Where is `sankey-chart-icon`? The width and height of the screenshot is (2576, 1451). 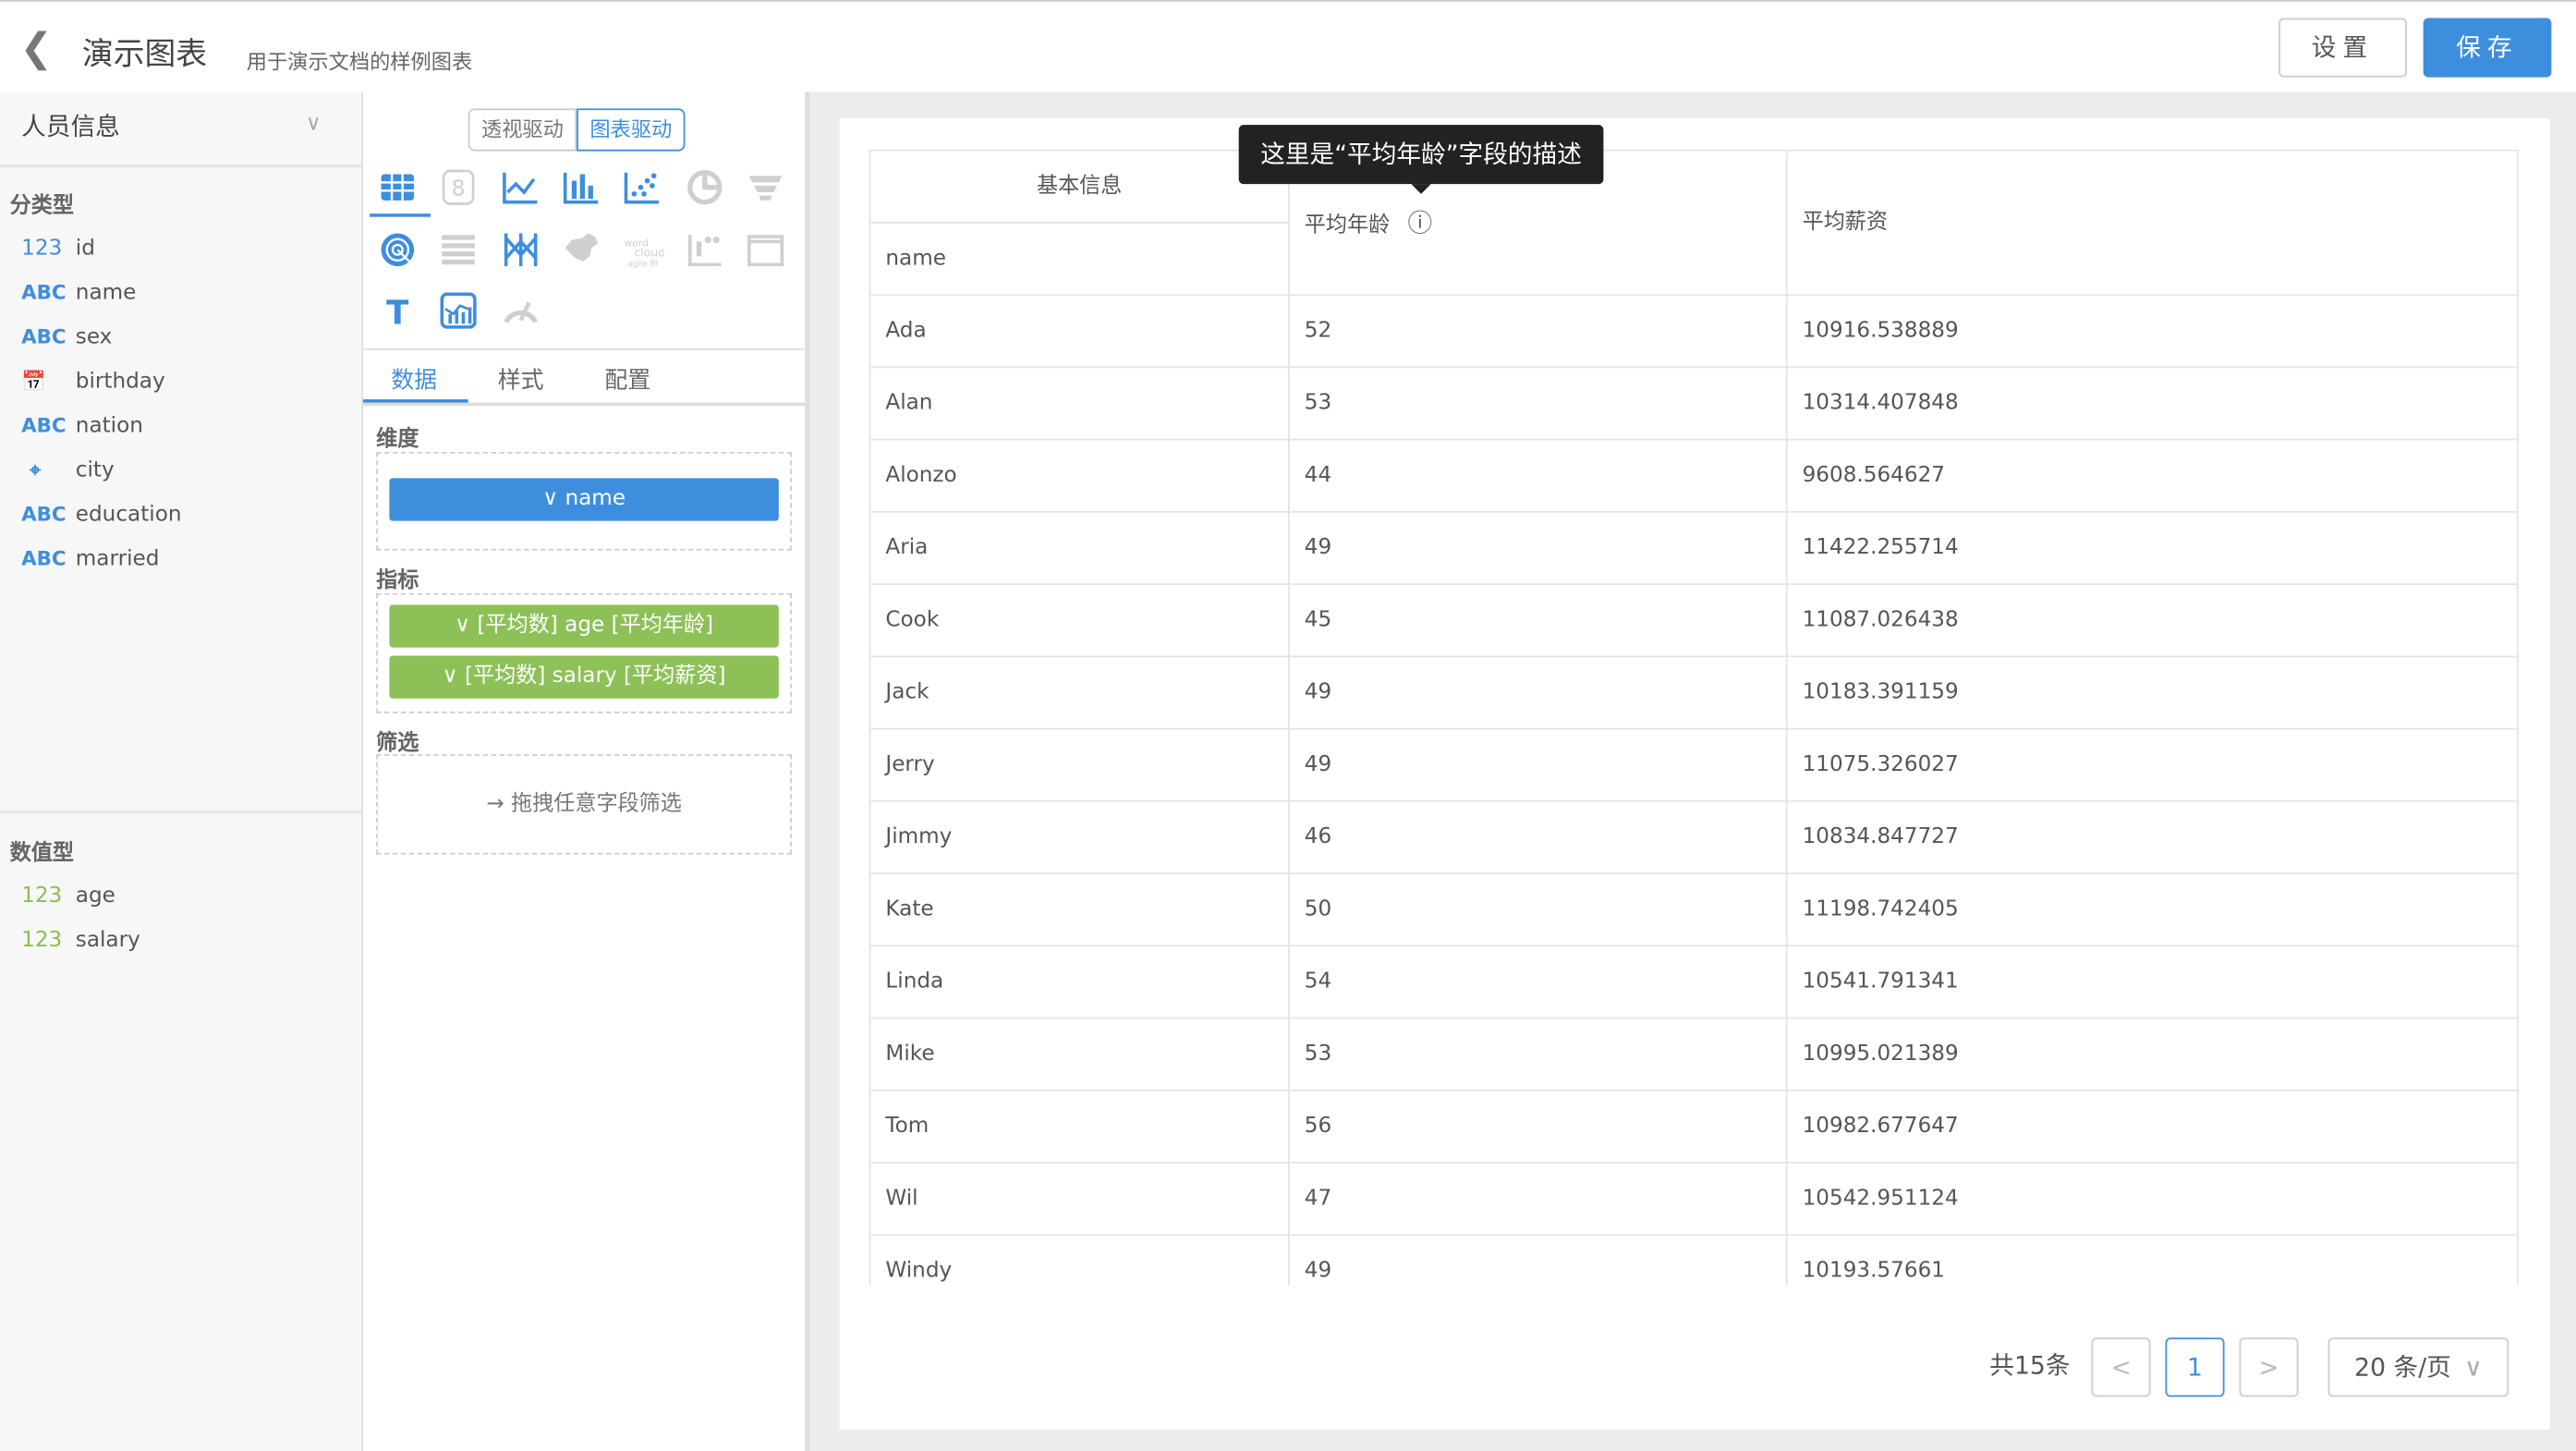 sankey-chart-icon is located at coordinates (520, 249).